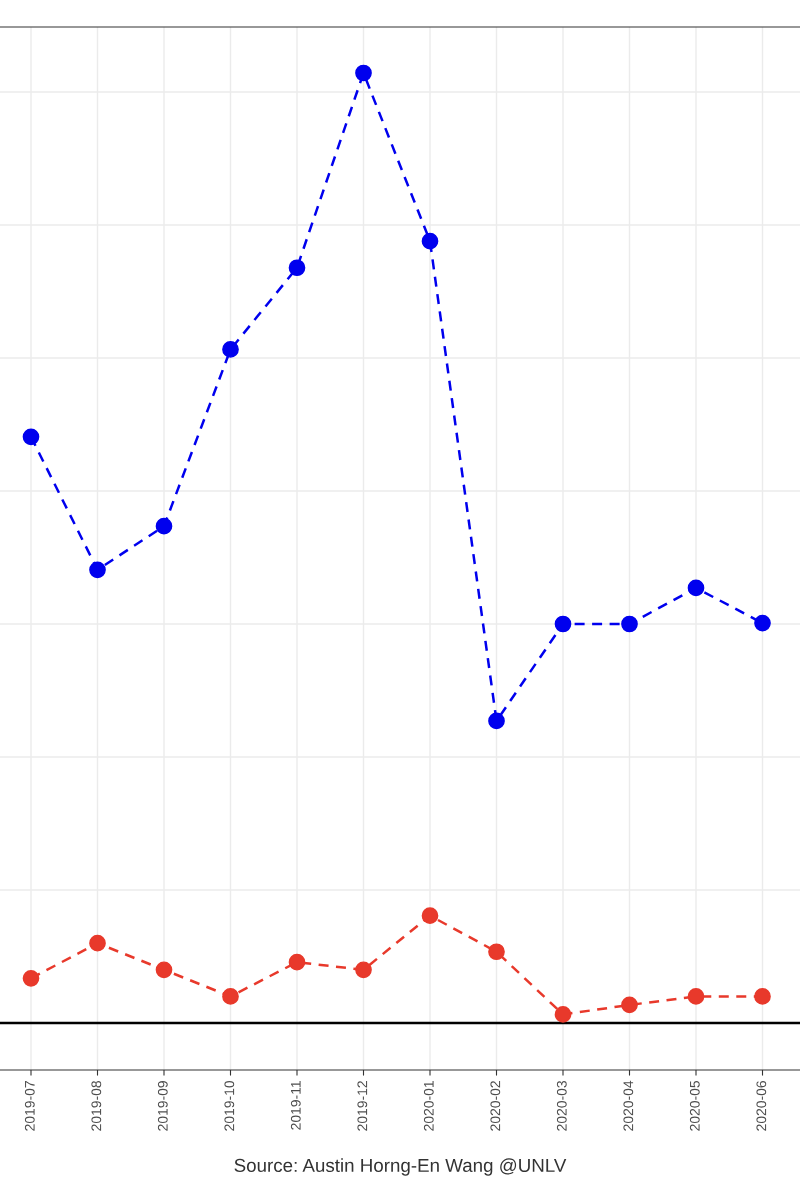 The image size is (800, 1200). I want to click on x-tick-label: 2019-12, so click(362, 1106).